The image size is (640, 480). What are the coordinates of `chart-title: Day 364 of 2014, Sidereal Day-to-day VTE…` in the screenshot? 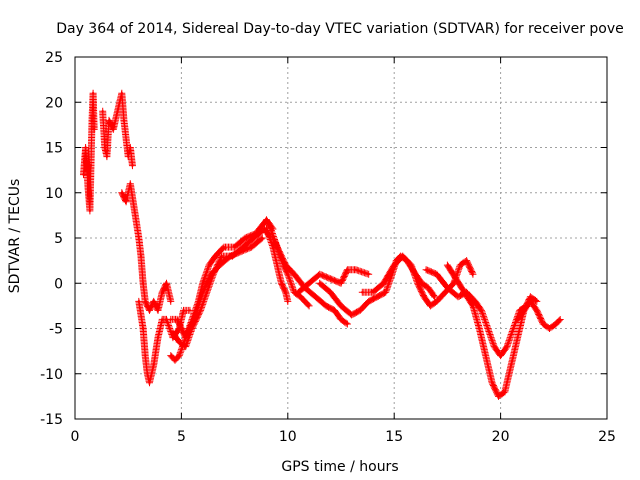 It's located at (340, 29).